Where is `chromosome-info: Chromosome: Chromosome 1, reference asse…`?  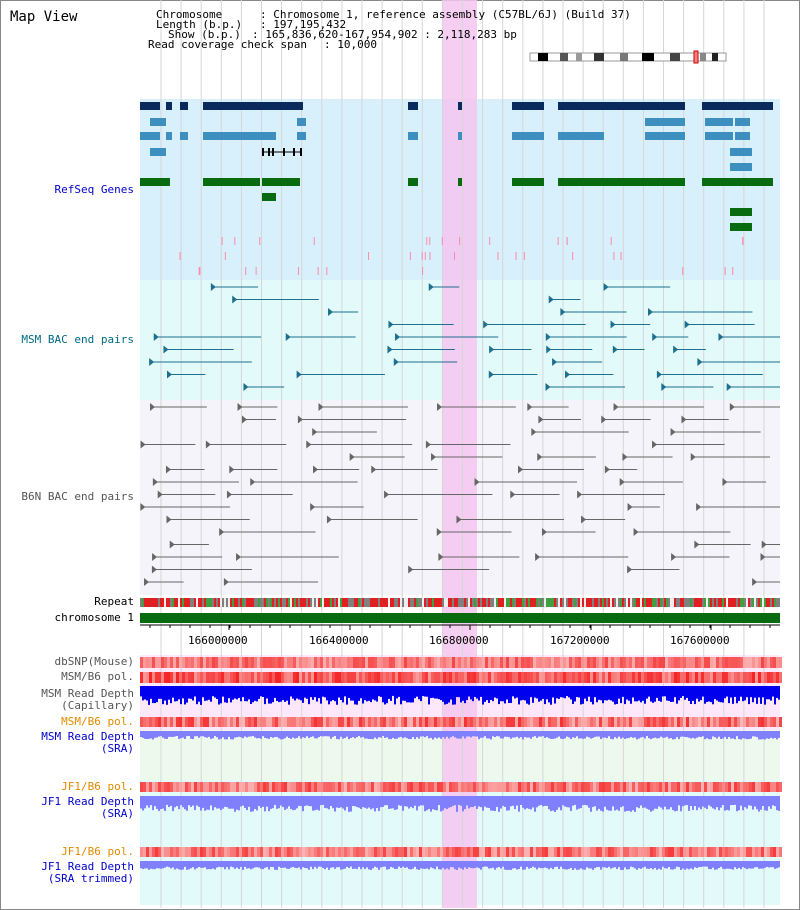
chromosome-info: Chromosome: Chromosome 1, reference asse… is located at coordinates (389, 29).